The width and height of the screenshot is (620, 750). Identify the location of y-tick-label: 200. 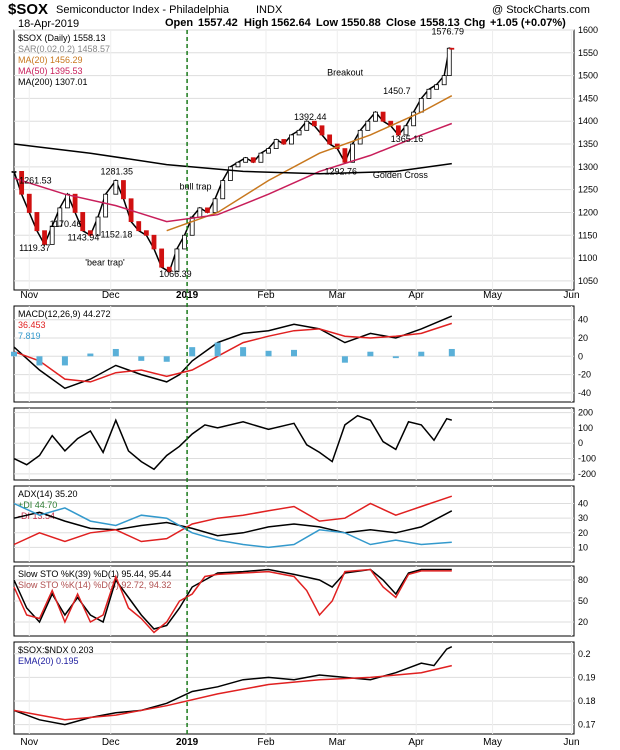
(585, 413).